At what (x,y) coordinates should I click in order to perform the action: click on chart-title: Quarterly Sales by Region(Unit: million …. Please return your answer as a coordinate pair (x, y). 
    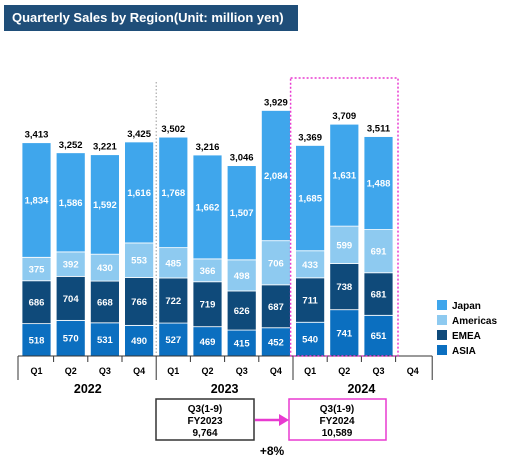
    Looking at the image, I should click on (151, 18).